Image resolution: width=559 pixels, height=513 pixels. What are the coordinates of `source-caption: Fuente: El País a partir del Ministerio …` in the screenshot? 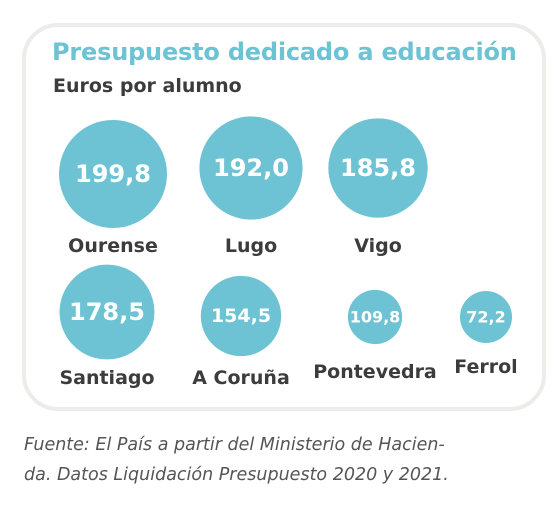 It's located at (284, 460).